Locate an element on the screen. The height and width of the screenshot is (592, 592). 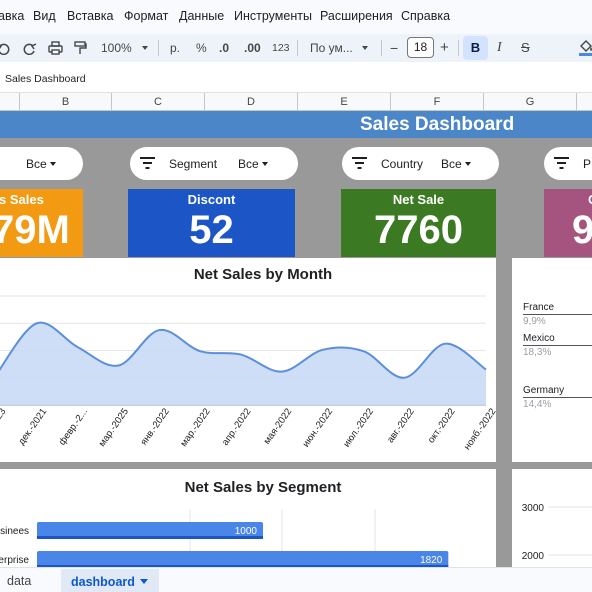
strikethrough-button: S is located at coordinates (525, 47).